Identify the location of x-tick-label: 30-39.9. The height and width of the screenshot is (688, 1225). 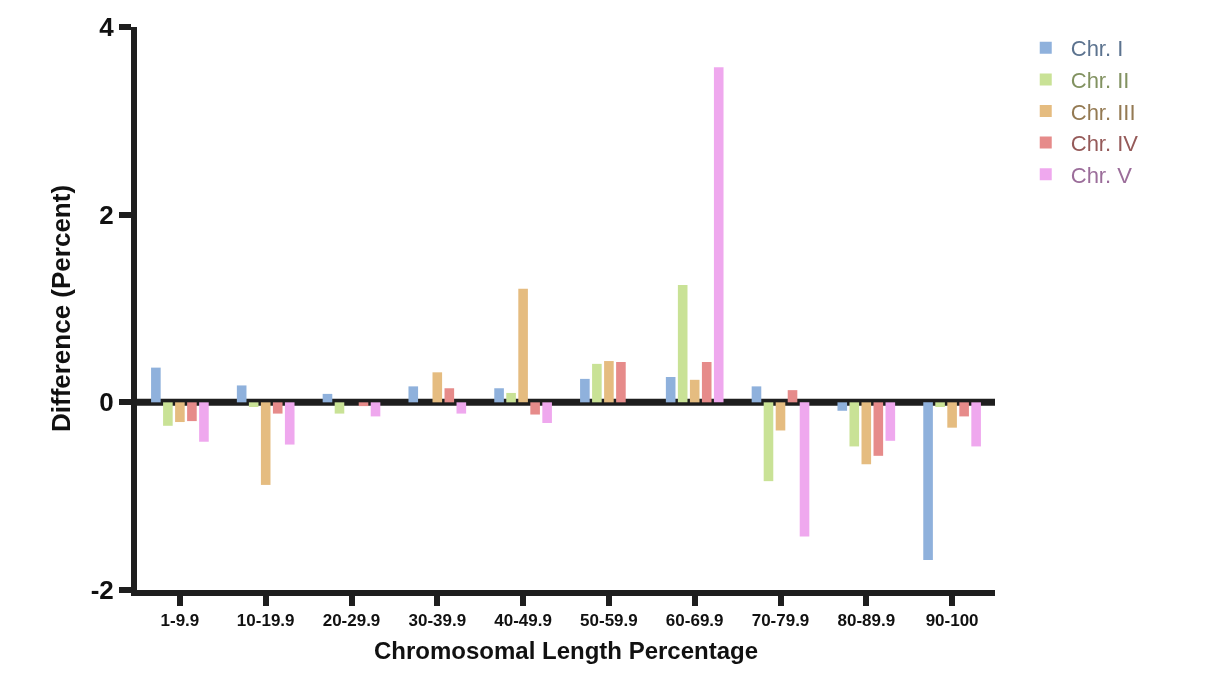
(437, 621).